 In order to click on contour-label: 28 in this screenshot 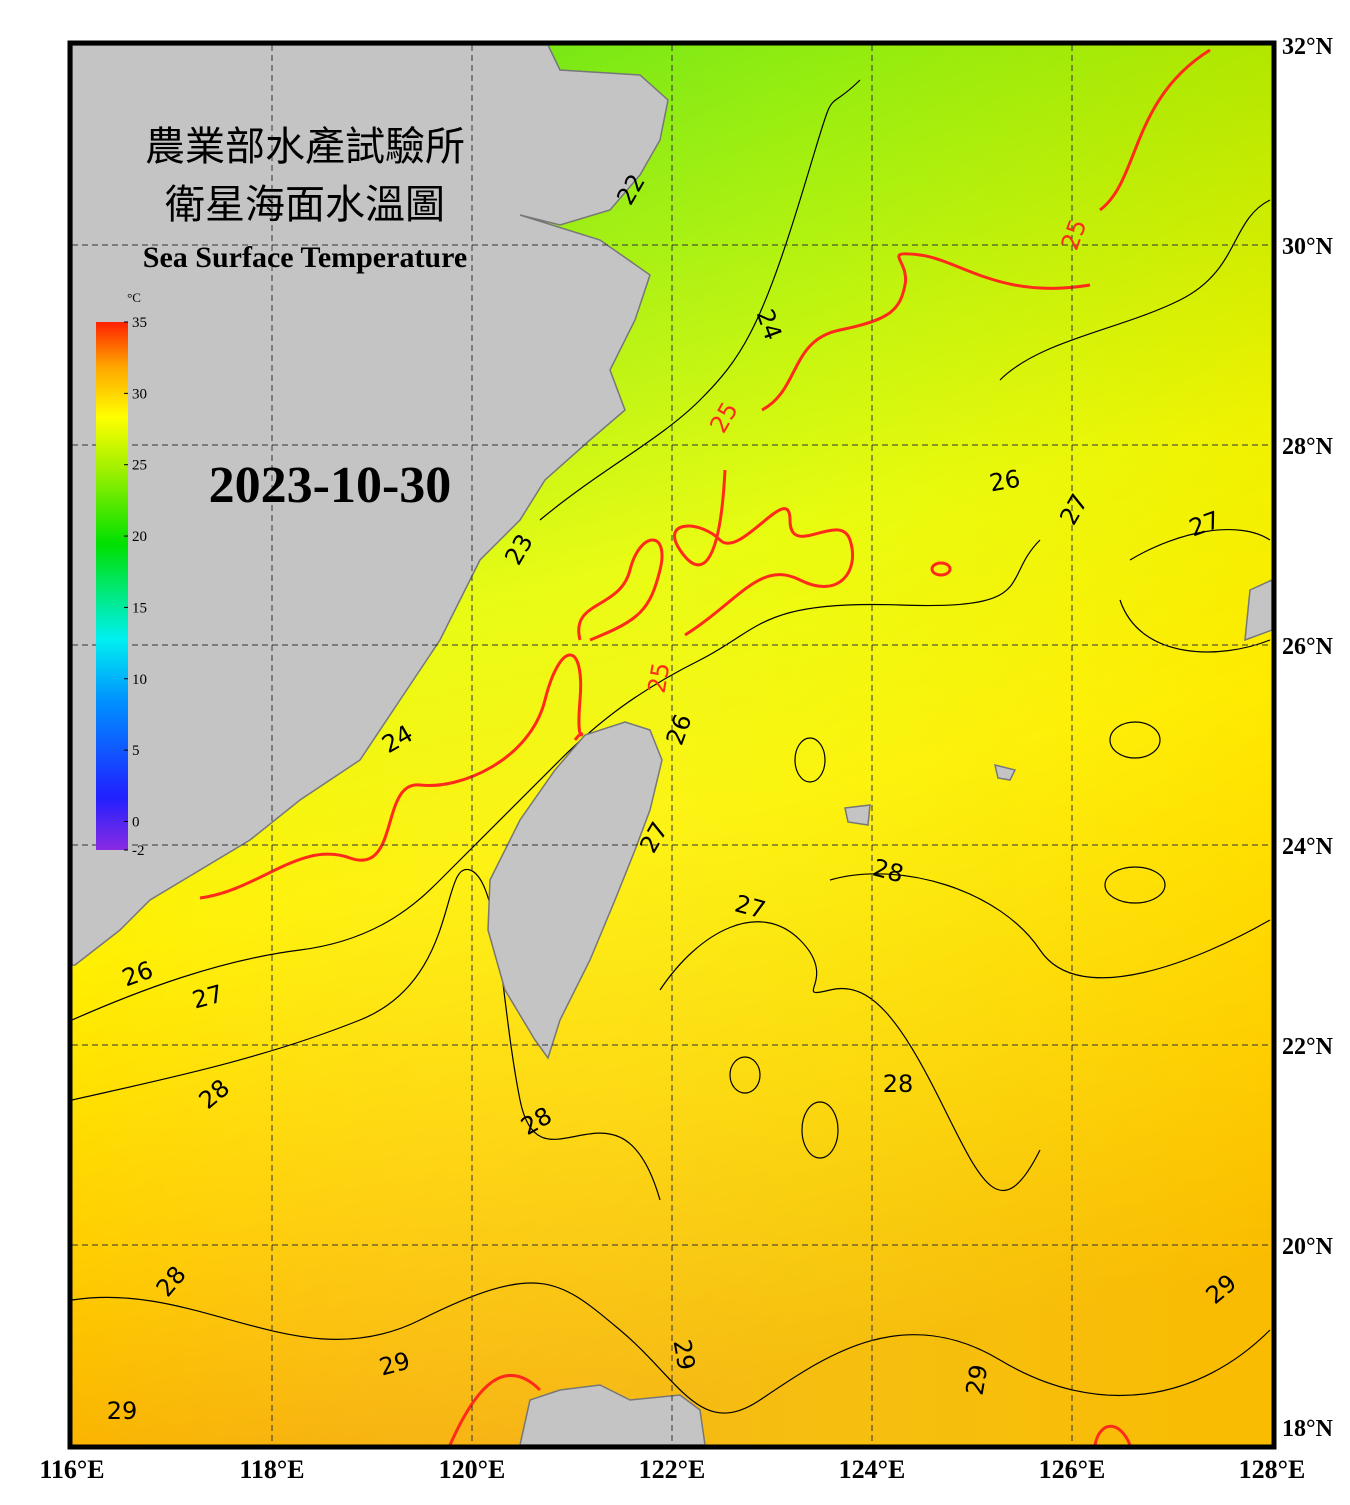, I will do `click(898, 1084)`.